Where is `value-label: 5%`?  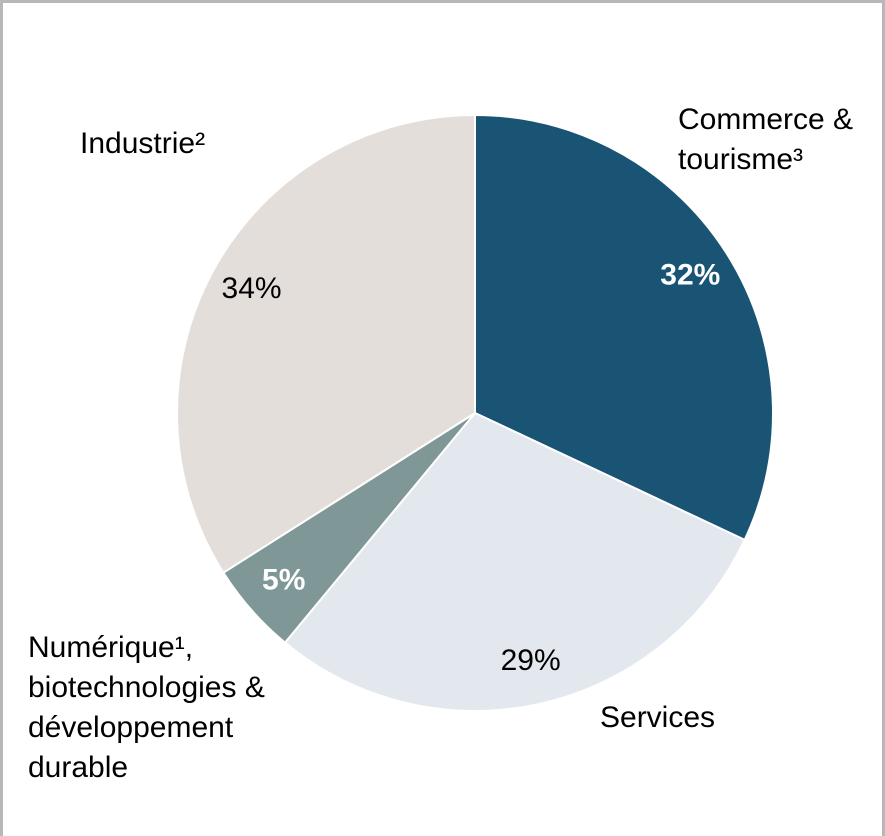 value-label: 5% is located at coordinates (283, 580).